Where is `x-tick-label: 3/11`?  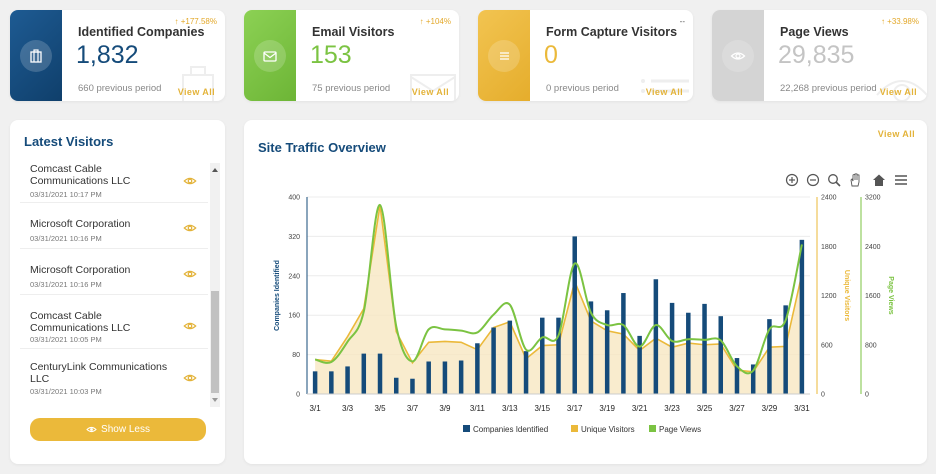 x-tick-label: 3/11 is located at coordinates (478, 408).